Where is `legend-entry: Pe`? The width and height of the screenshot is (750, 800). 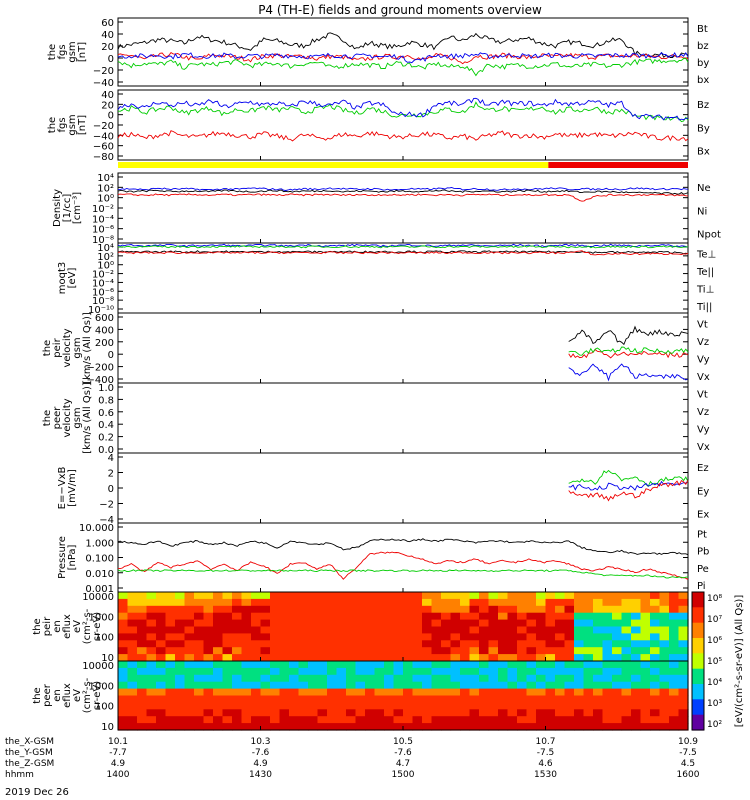
legend-entry: Pe is located at coordinates (703, 569).